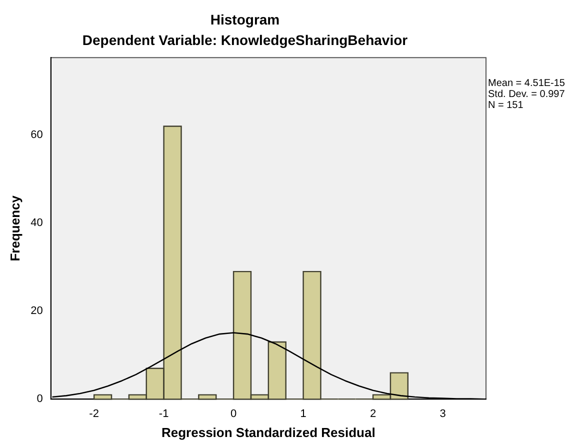 The height and width of the screenshot is (445, 574). What do you see at coordinates (14, 228) in the screenshot?
I see `y-axis-title: Frequency` at bounding box center [14, 228].